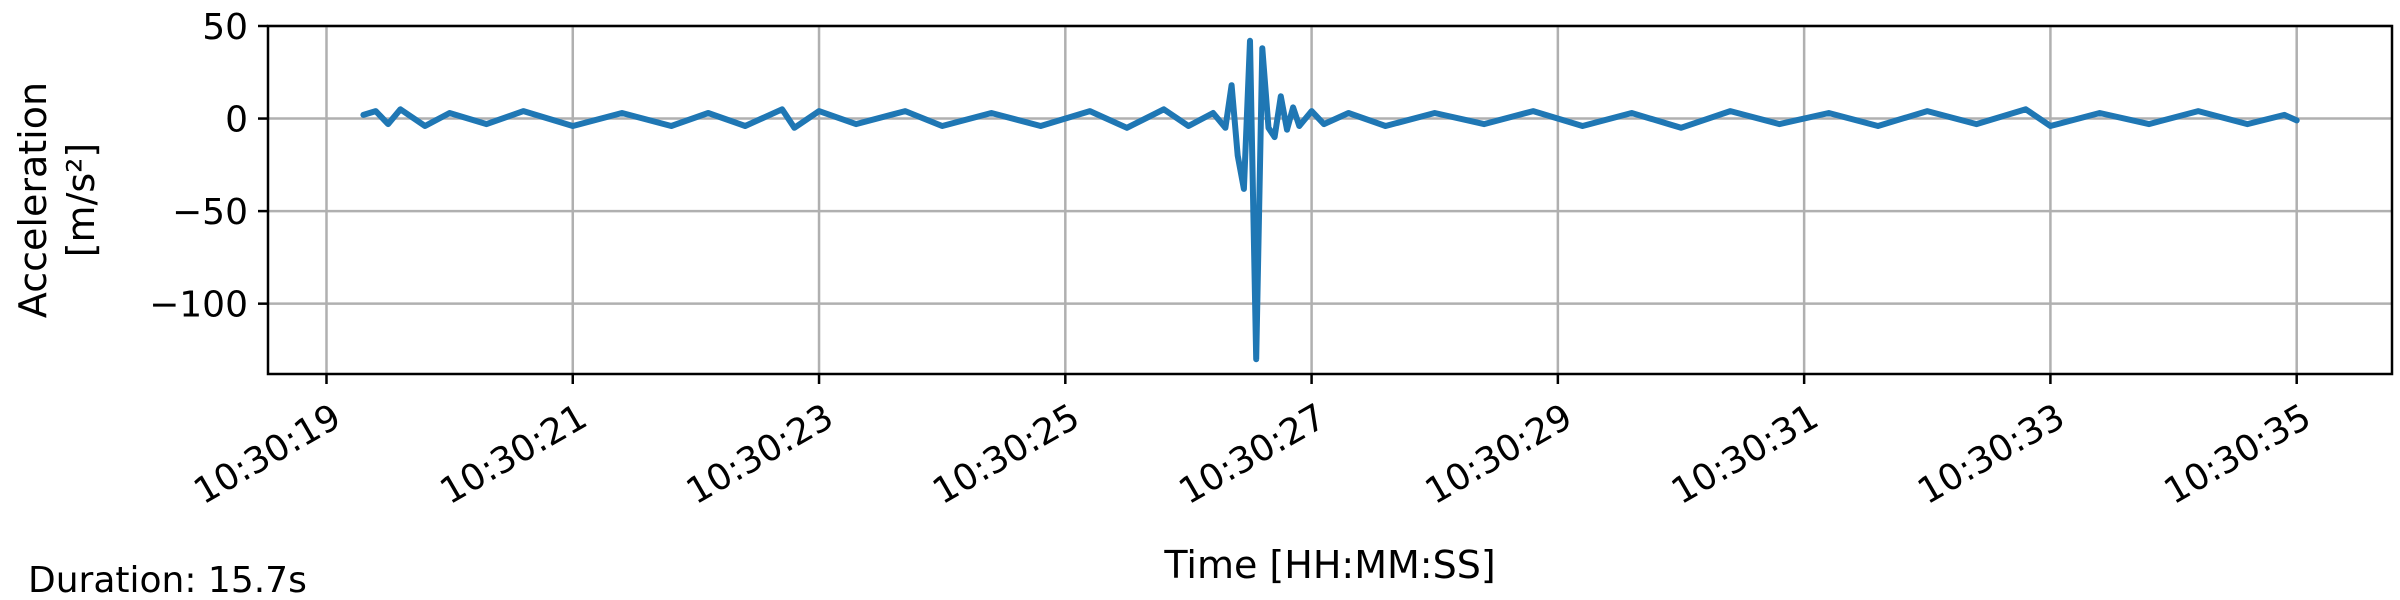  I want to click on x-tick-label: 10:30:31, so click(1745, 454).